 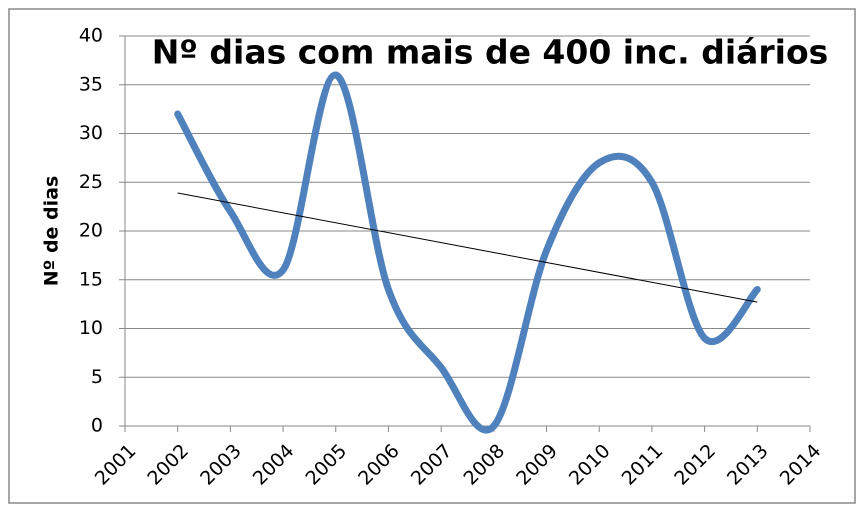 What do you see at coordinates (91, 133) in the screenshot?
I see `y-tick-label: 30` at bounding box center [91, 133].